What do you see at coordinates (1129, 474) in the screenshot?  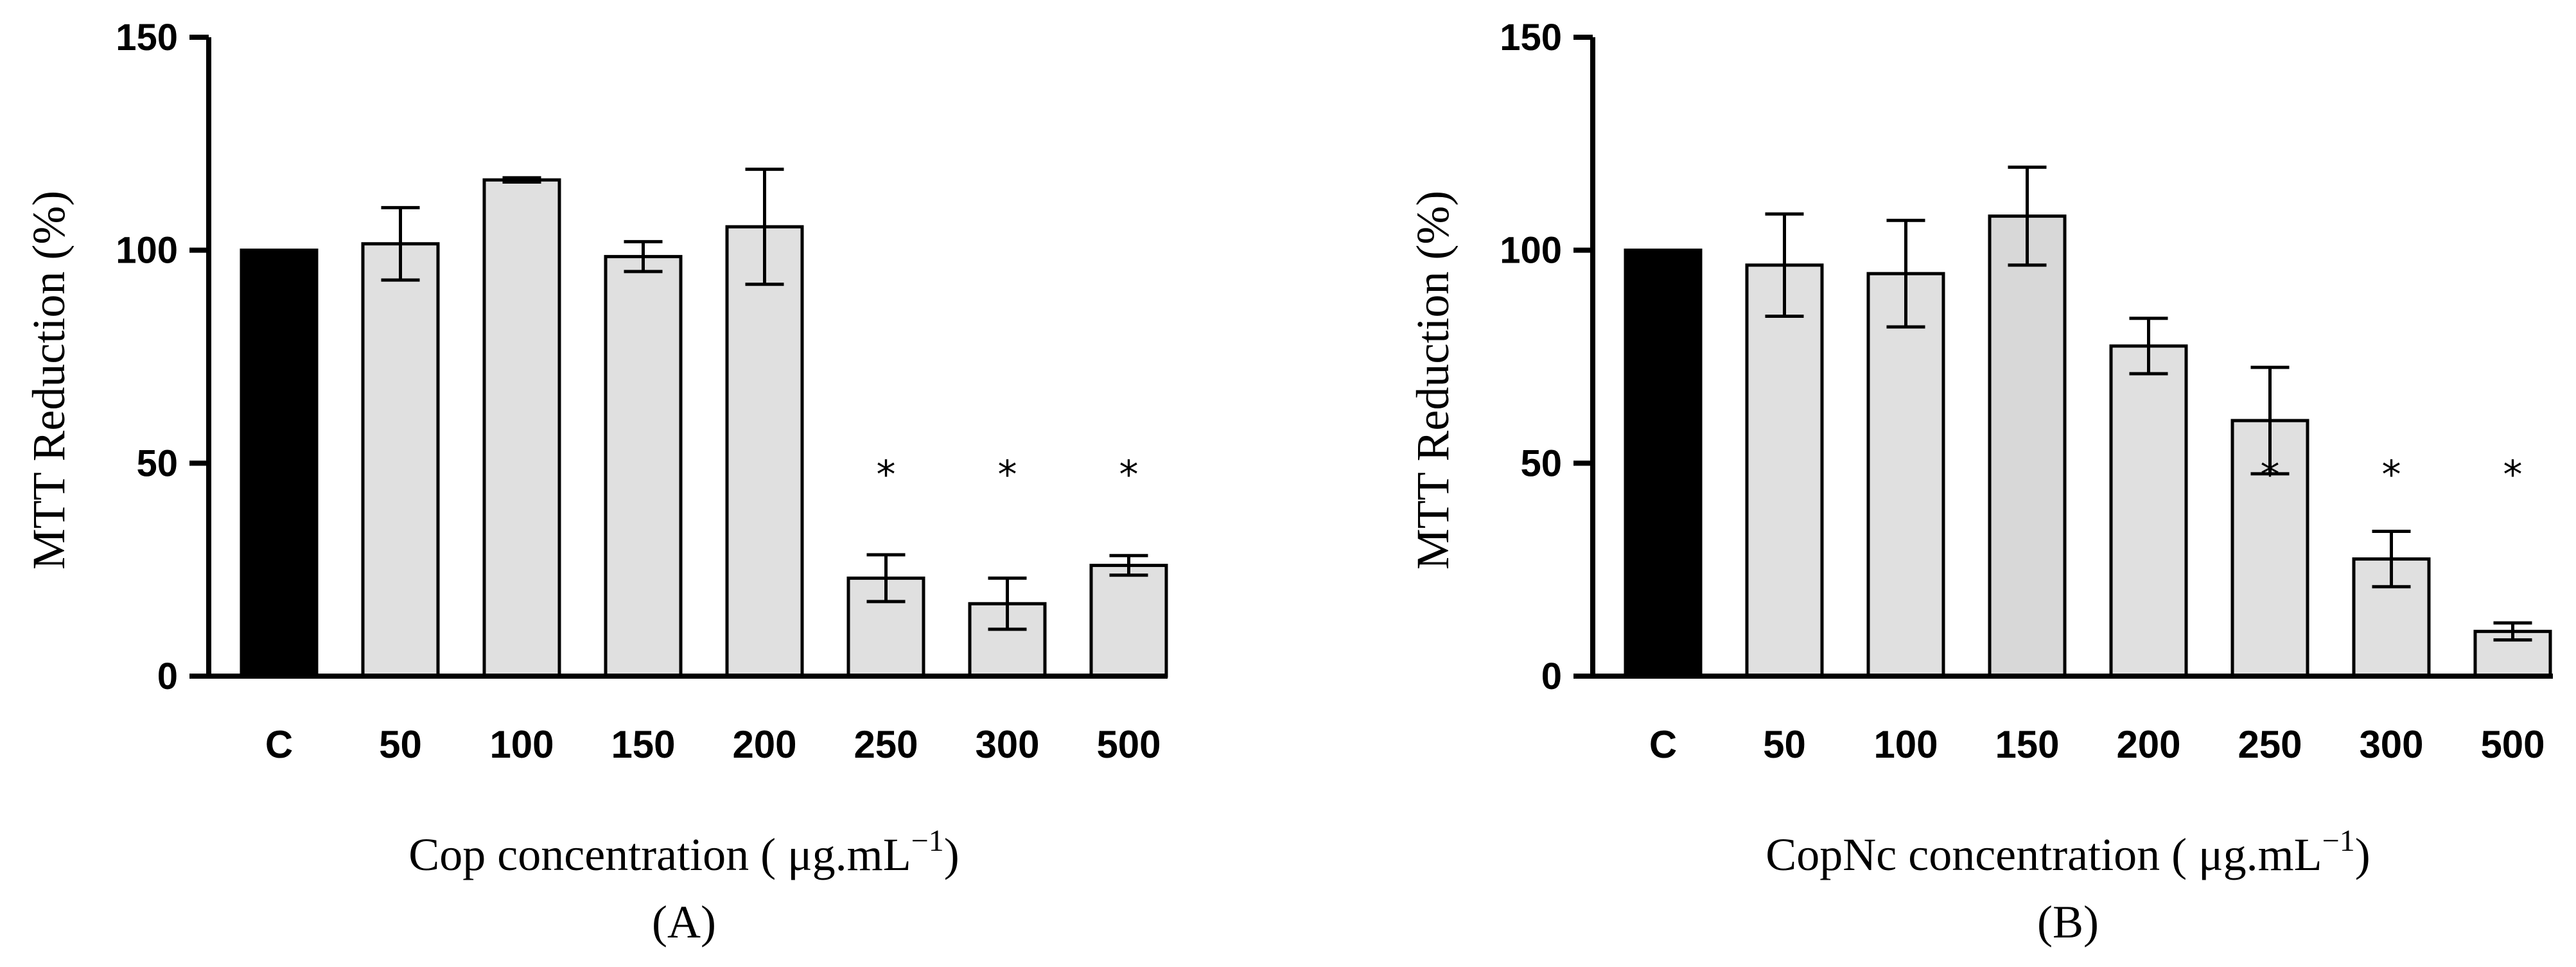 I see `panel-a-significance-500: *` at bounding box center [1129, 474].